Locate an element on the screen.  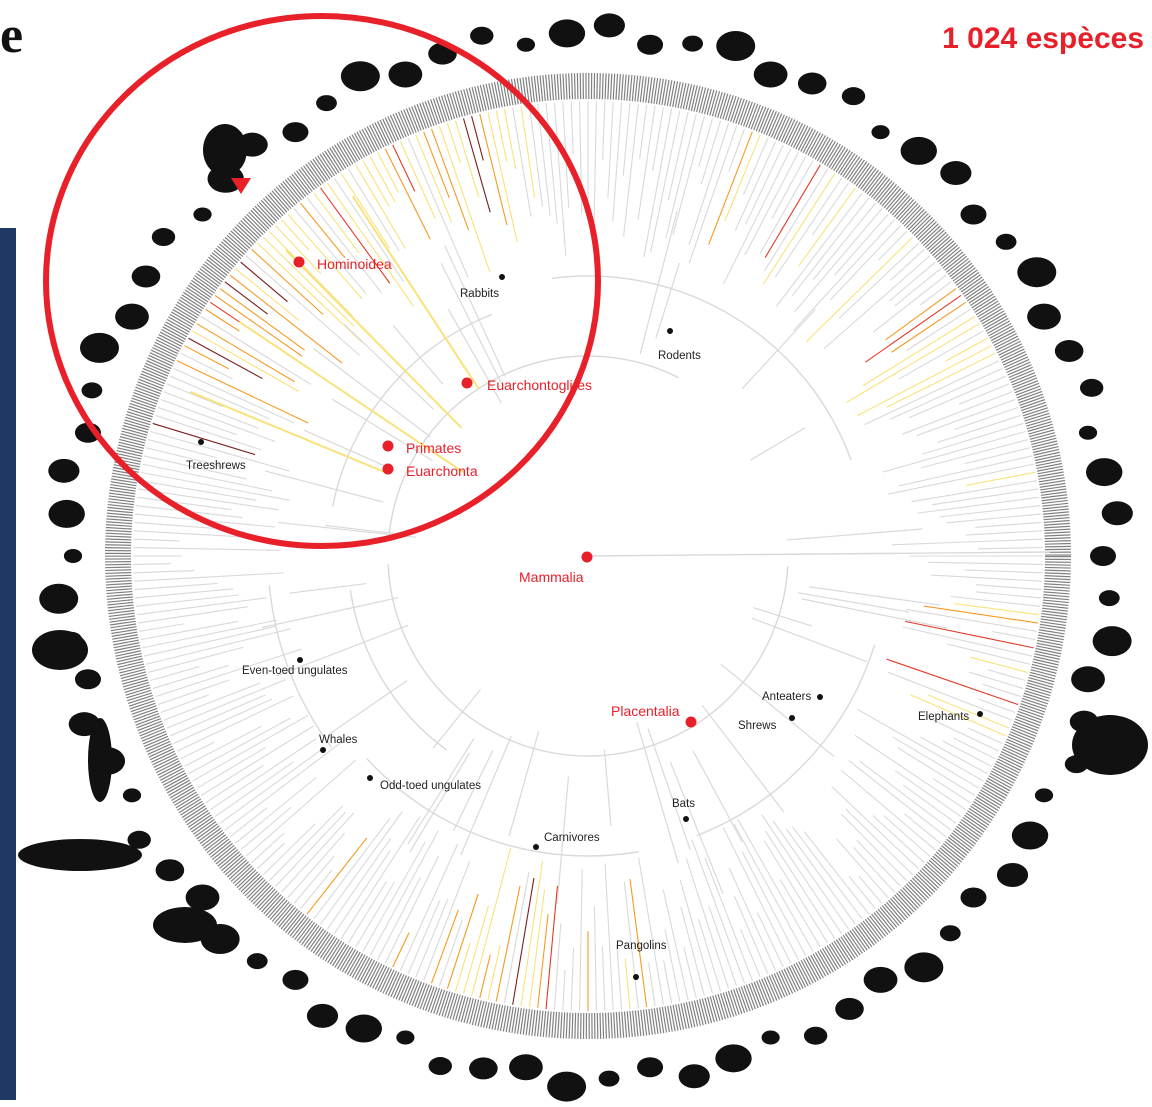
rhinoceros-icon is located at coordinates (185, 925).